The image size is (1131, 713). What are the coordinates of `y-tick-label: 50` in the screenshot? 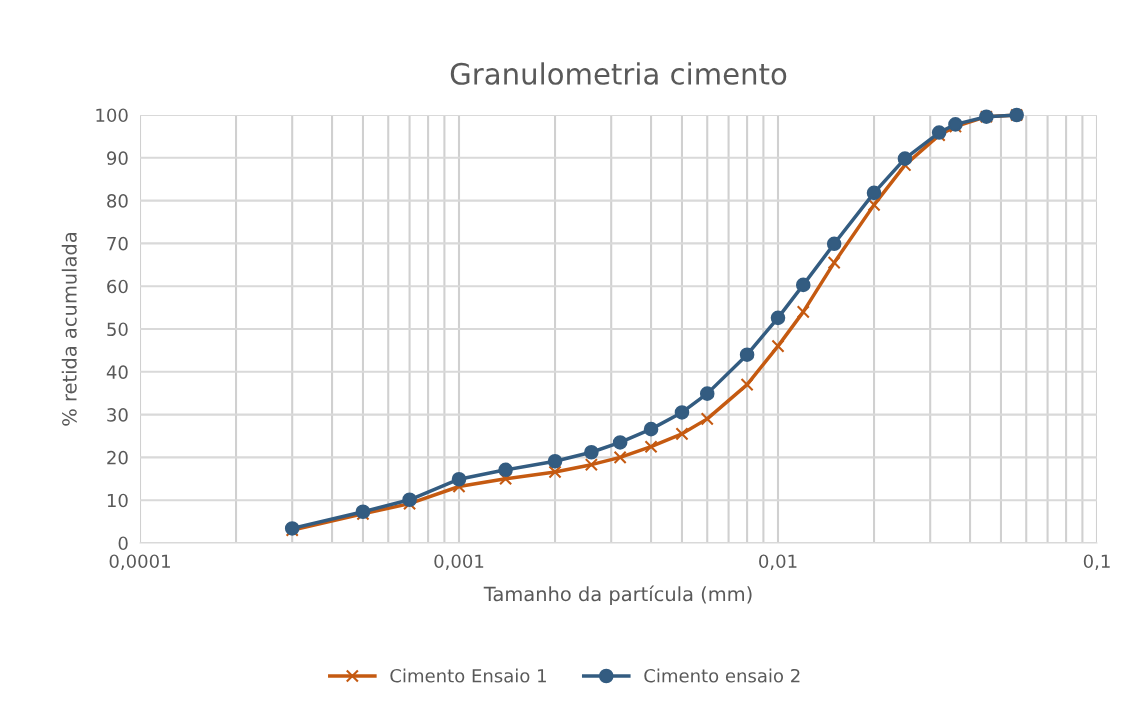 It's located at (117, 329).